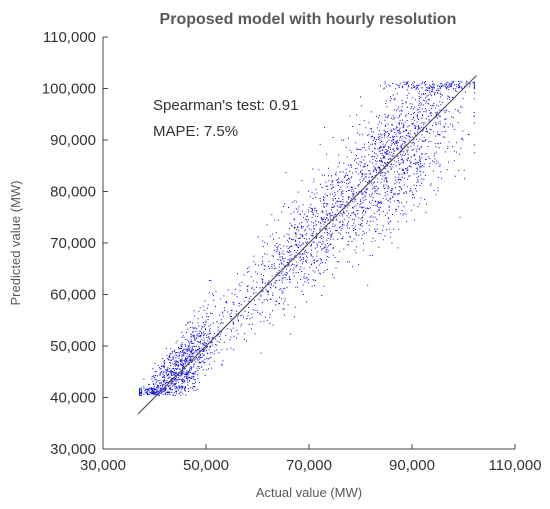 This screenshot has width=550, height=509. What do you see at coordinates (514, 465) in the screenshot?
I see `x-tick-label: 110,000` at bounding box center [514, 465].